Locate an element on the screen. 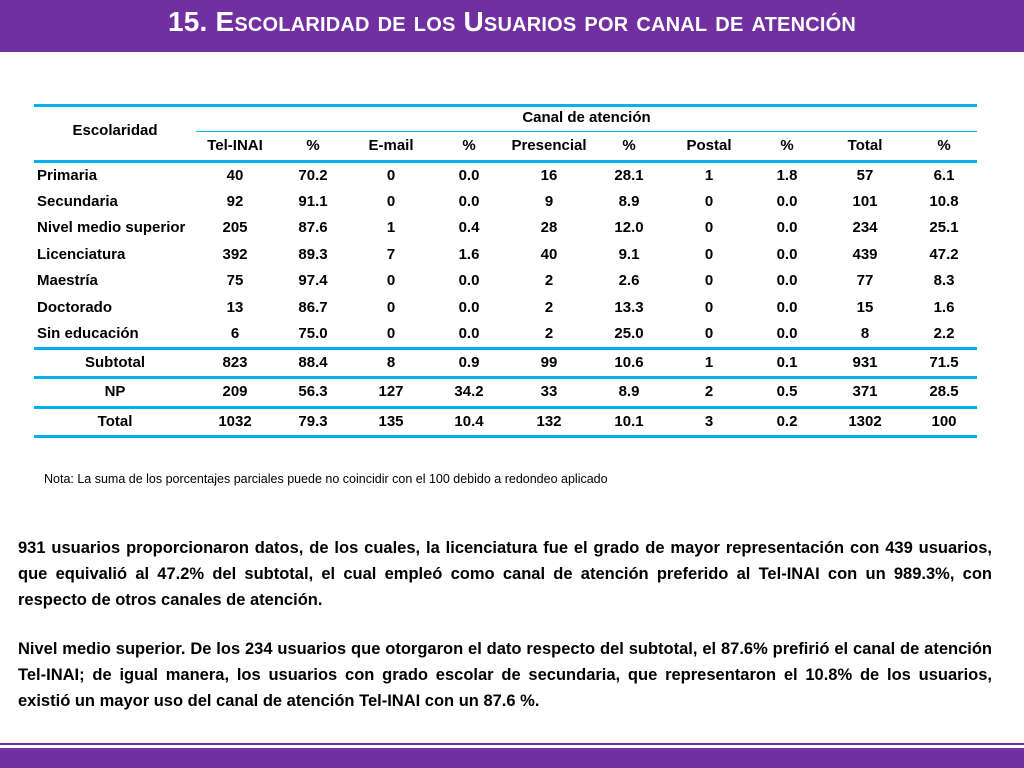 The height and width of the screenshot is (768, 1024). table-cell: 8.3 is located at coordinates (944, 280).